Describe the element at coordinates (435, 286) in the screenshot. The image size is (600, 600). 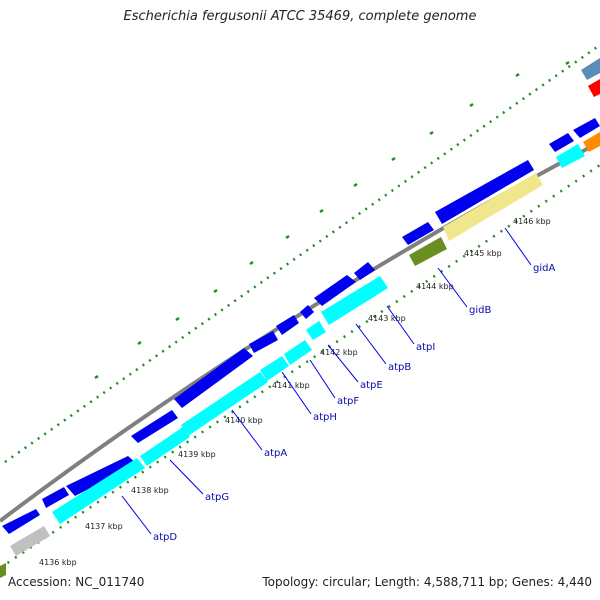
I see `tick-label: 4144 kbp` at that location.